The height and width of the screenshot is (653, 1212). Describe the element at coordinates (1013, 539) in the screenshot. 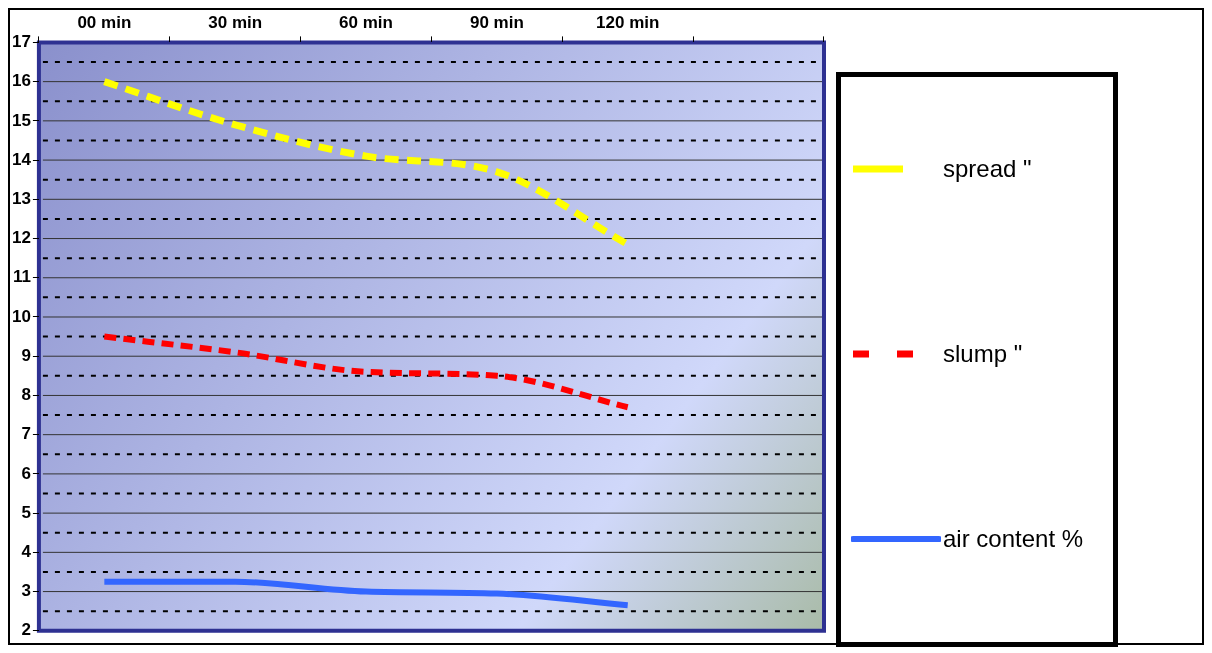

I see `legend-label: air content %` at that location.